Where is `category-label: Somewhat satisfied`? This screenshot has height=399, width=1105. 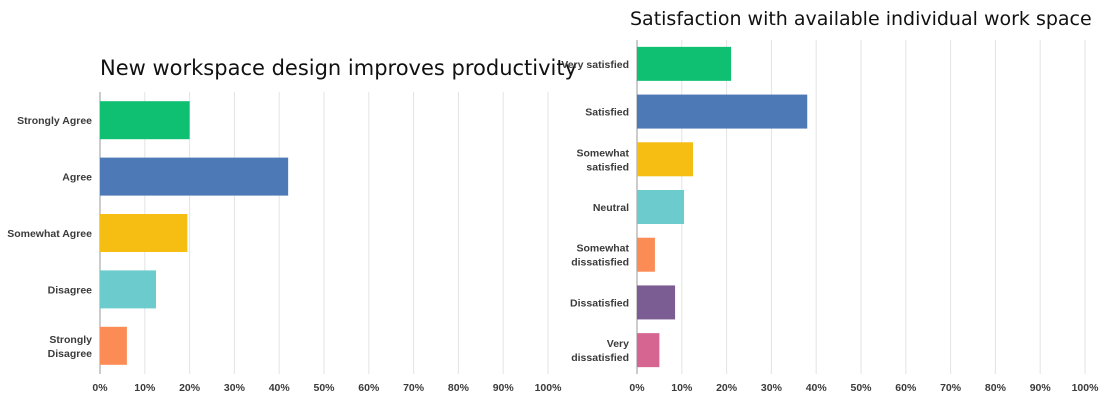
category-label: Somewhat satisfied is located at coordinates (602, 160).